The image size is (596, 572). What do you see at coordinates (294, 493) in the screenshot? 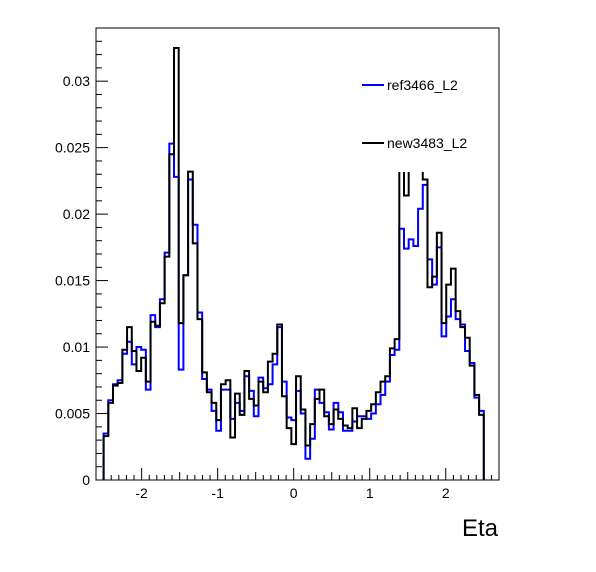
I see `x-tick-label: 0` at bounding box center [294, 493].